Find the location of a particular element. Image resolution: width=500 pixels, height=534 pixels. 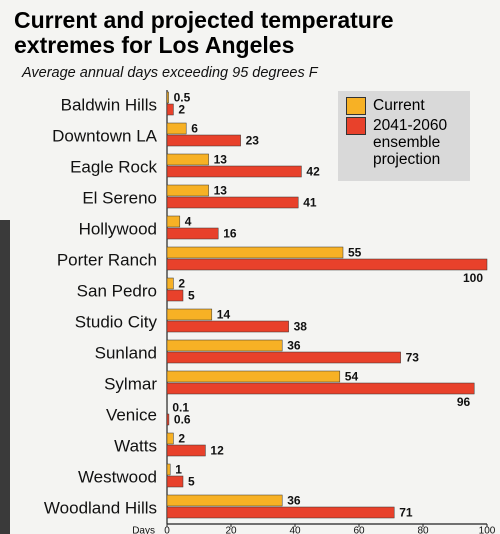

category-label: Baldwin Hills is located at coordinates (109, 104).